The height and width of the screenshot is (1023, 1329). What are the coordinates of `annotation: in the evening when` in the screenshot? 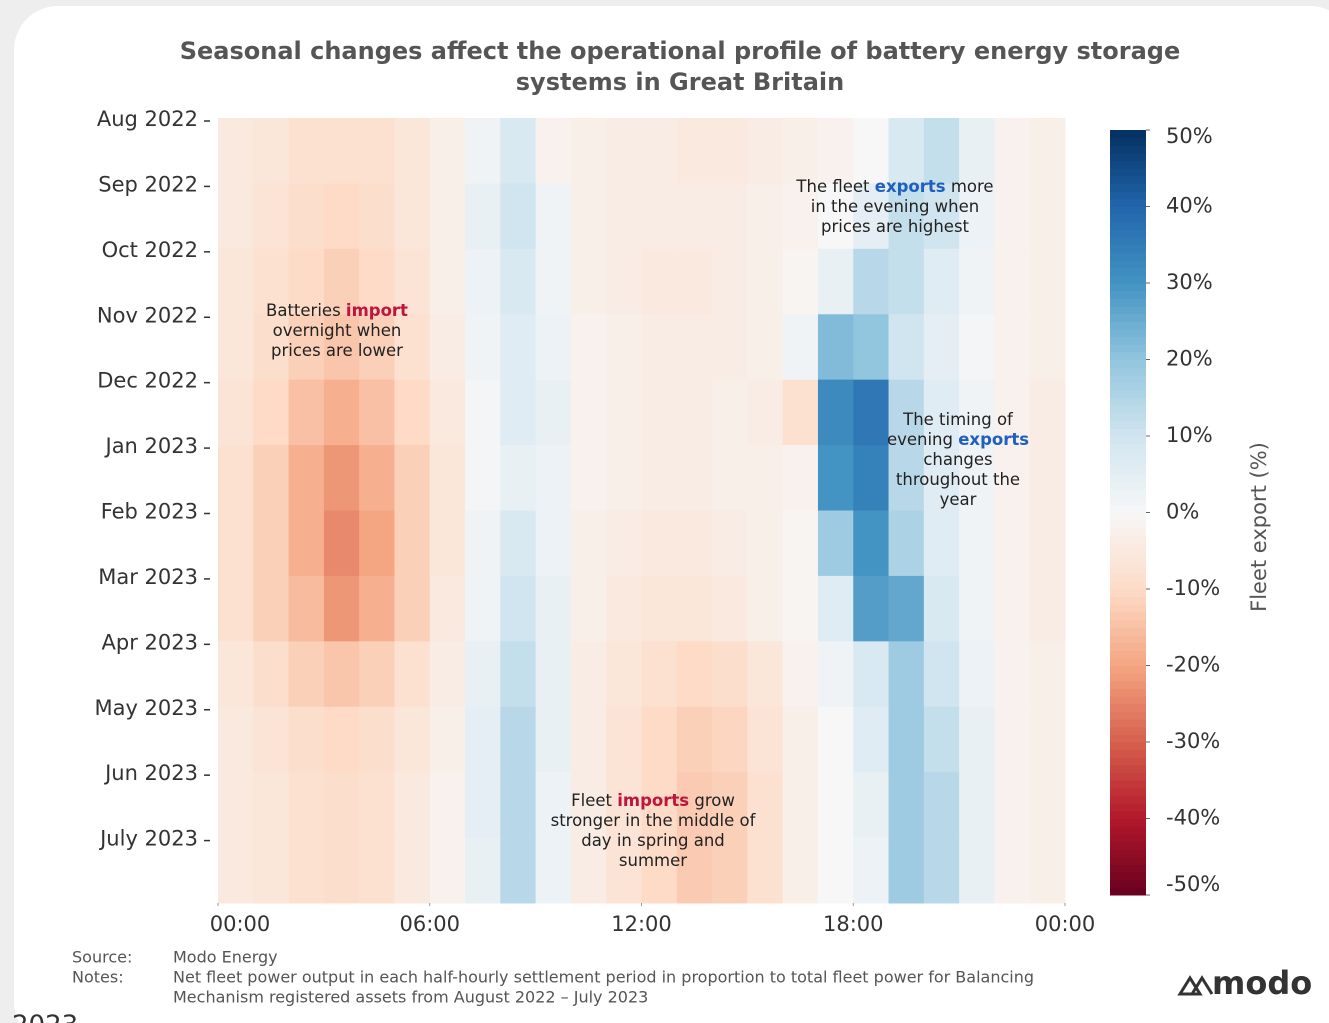 It's located at (895, 206).